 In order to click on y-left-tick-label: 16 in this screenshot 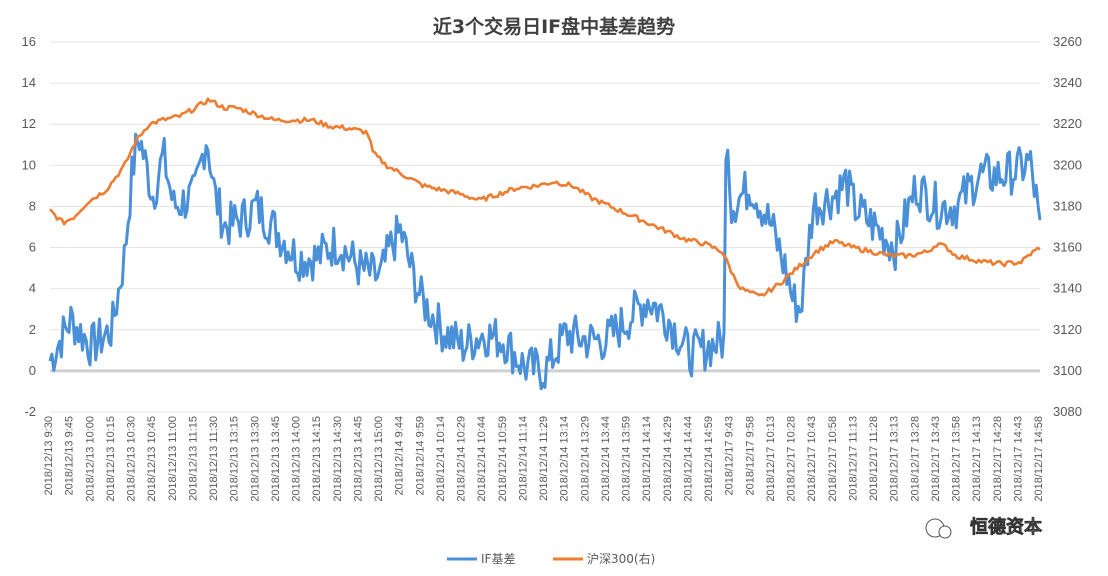, I will do `click(29, 41)`.